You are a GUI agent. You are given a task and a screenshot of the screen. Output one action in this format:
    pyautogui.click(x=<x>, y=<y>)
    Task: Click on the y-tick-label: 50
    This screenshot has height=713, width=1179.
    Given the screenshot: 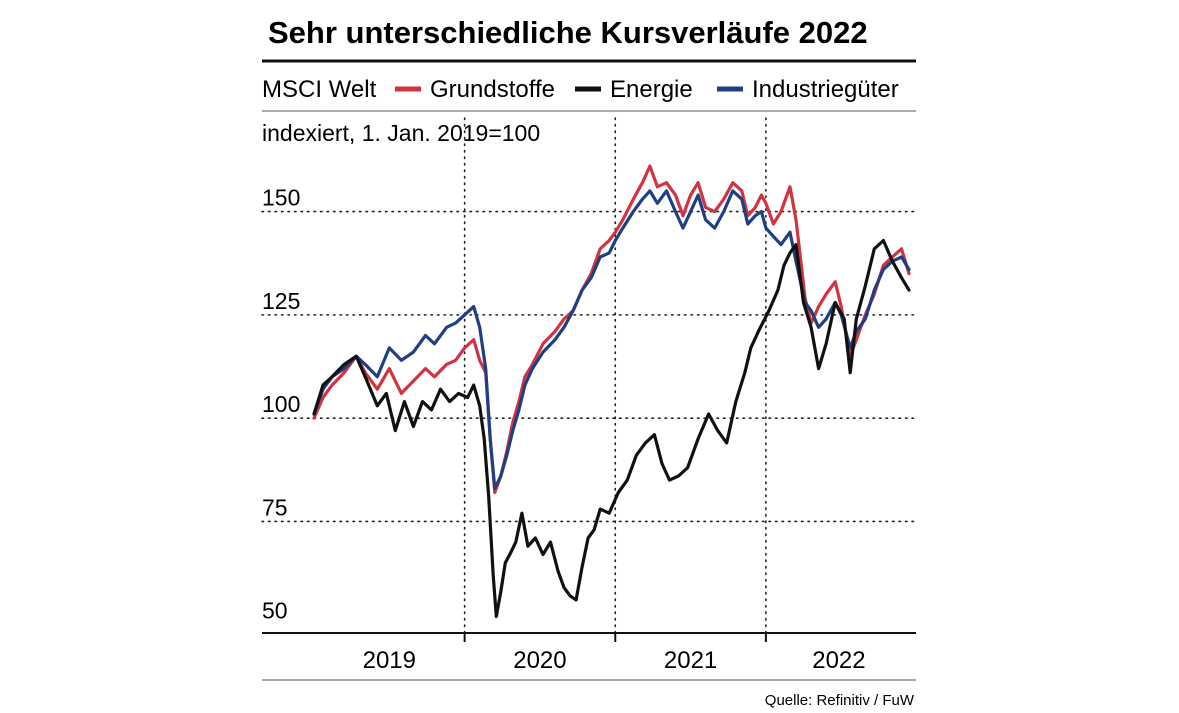 What is the action you would take?
    pyautogui.click(x=275, y=611)
    